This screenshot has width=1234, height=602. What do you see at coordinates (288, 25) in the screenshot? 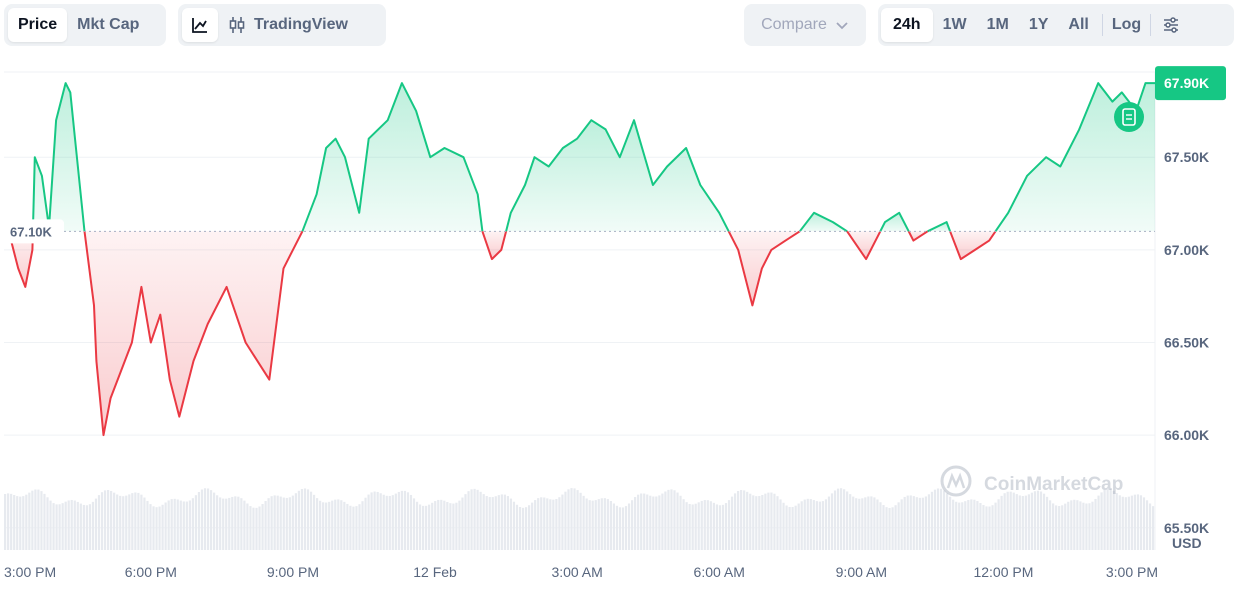
I see `tradingview-button: TradingView` at bounding box center [288, 25].